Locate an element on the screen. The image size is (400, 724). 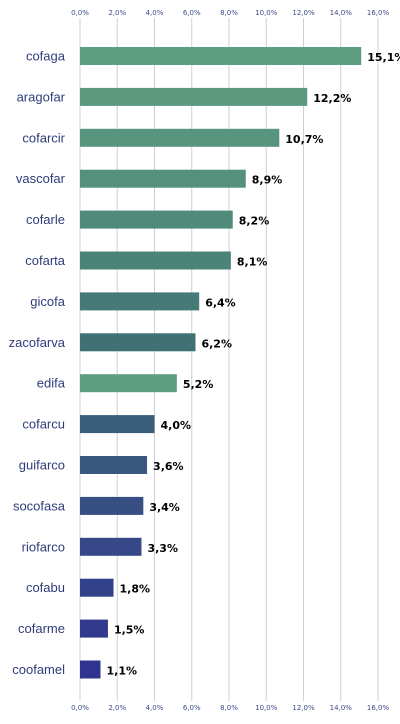
value-label: 10,7% is located at coordinates (304, 139).